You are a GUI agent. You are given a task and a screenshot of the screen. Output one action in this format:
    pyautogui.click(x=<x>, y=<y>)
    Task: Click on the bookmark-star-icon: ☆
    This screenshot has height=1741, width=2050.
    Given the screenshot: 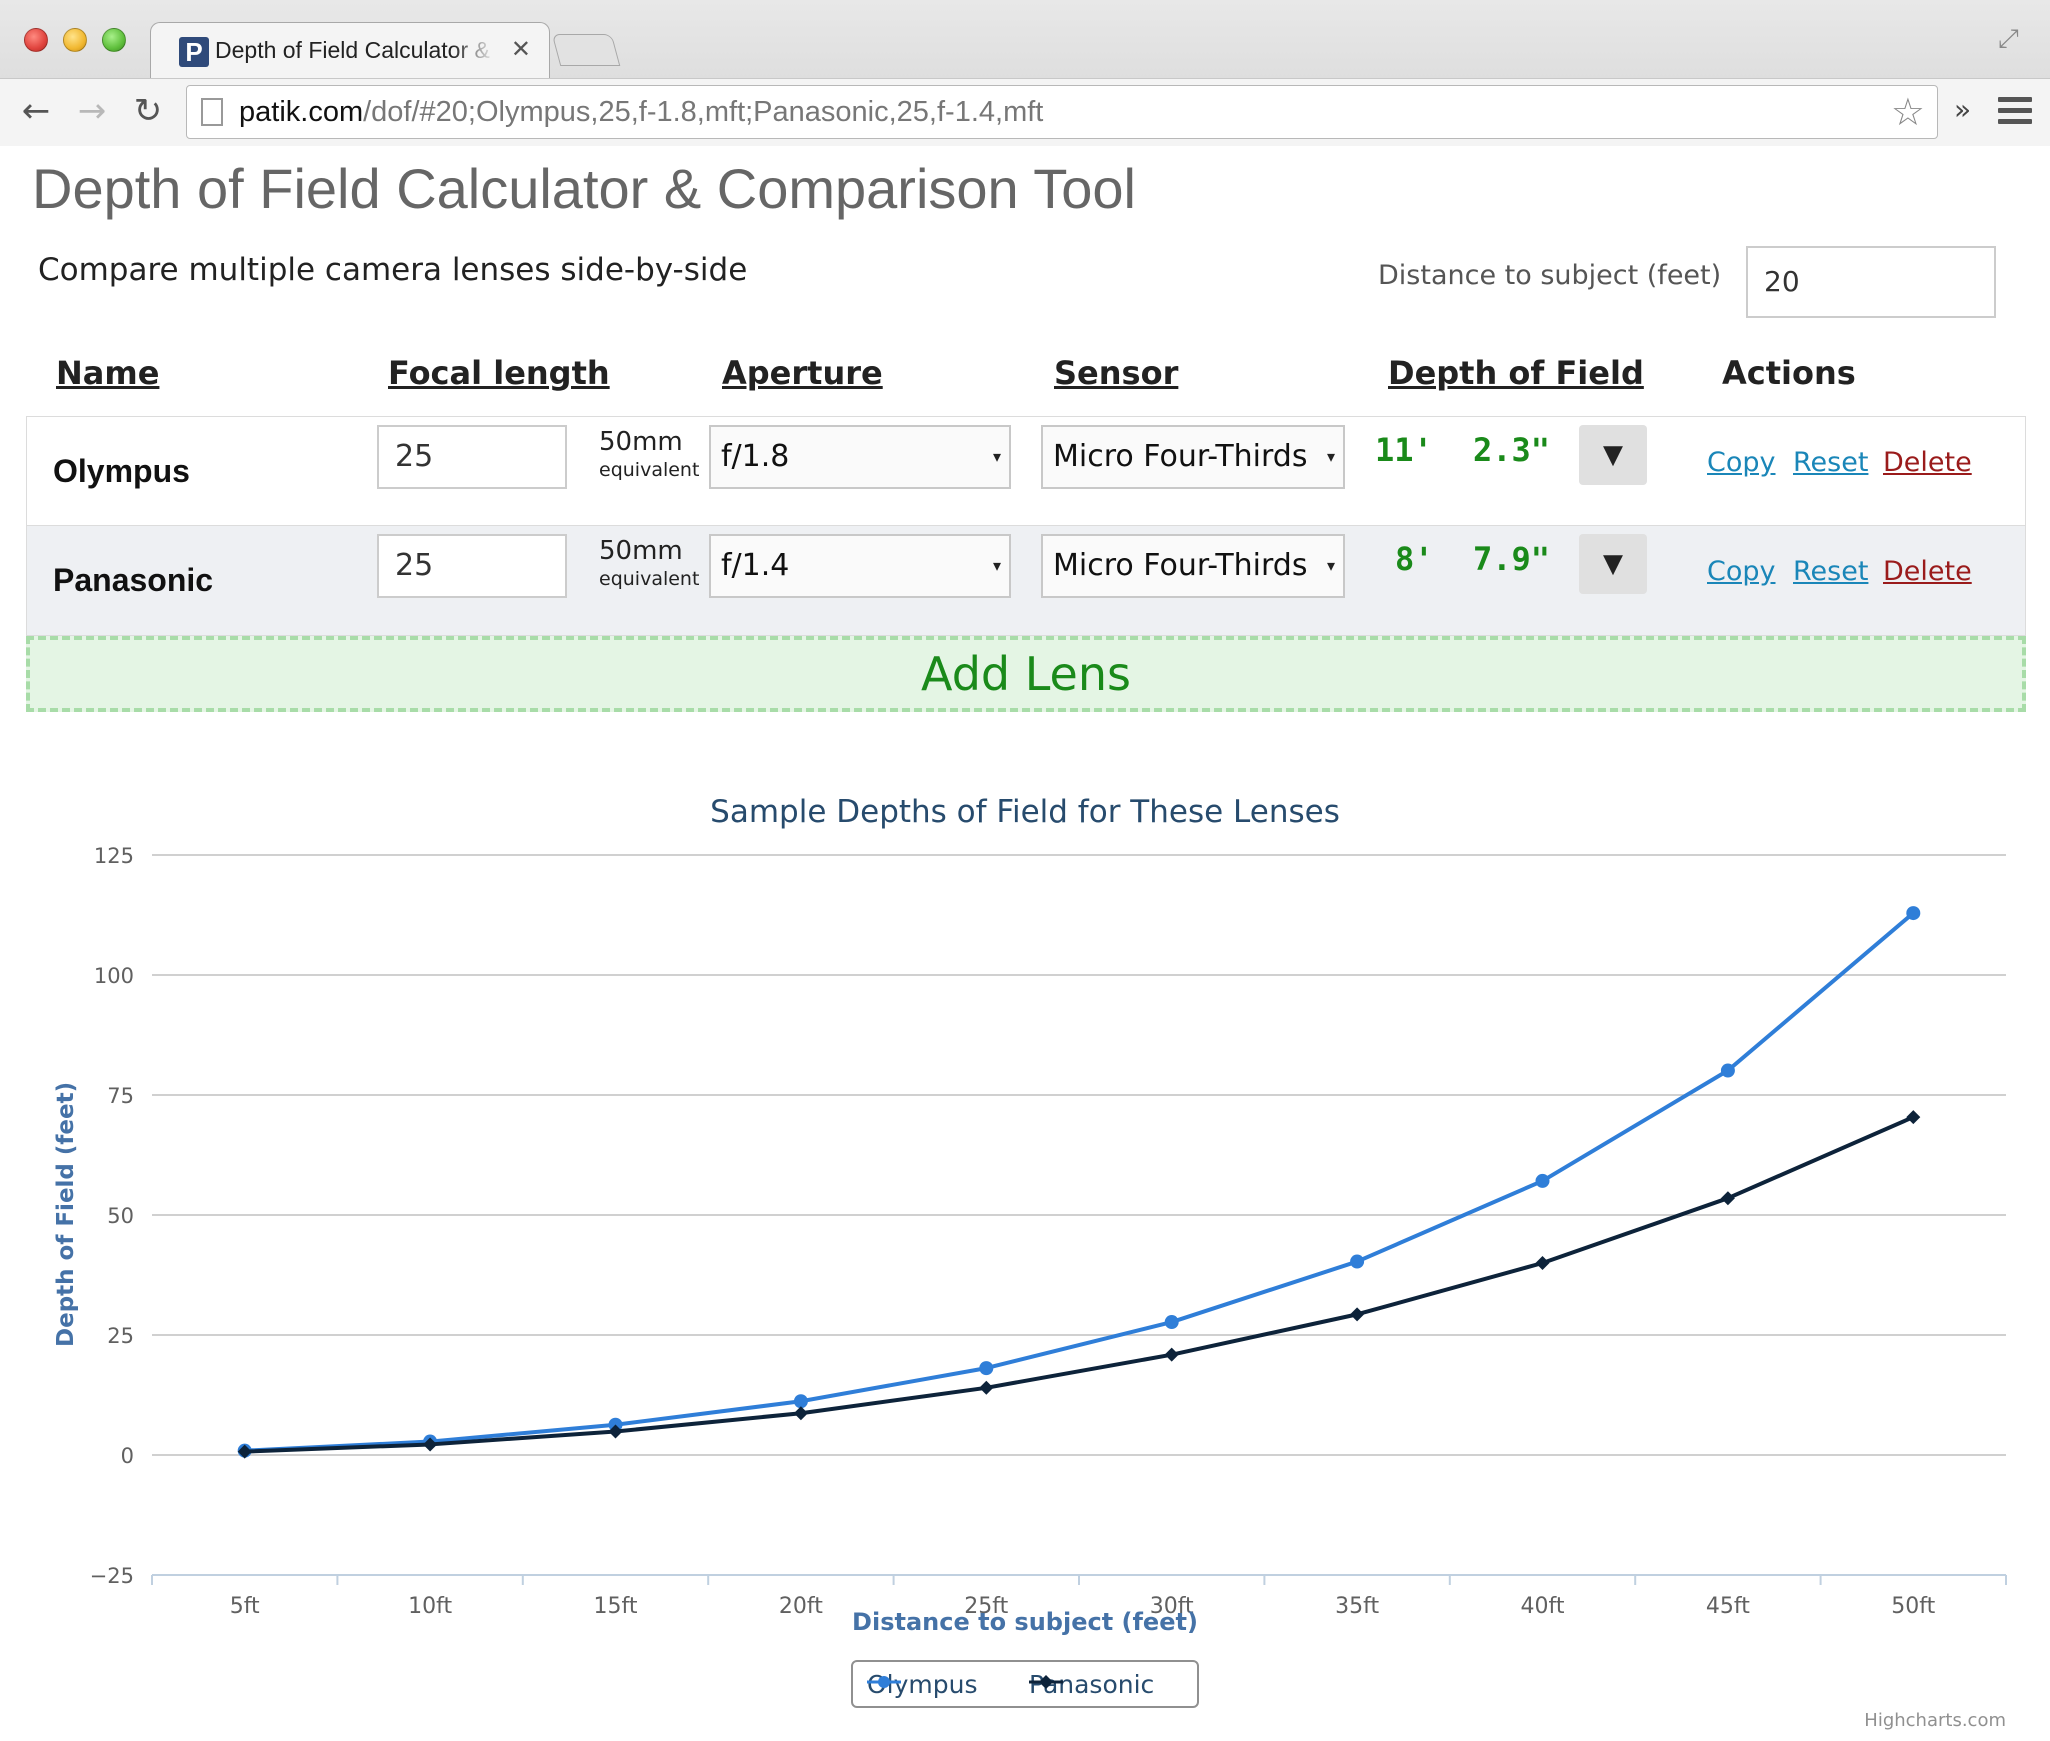 What is the action you would take?
    pyautogui.click(x=1907, y=112)
    